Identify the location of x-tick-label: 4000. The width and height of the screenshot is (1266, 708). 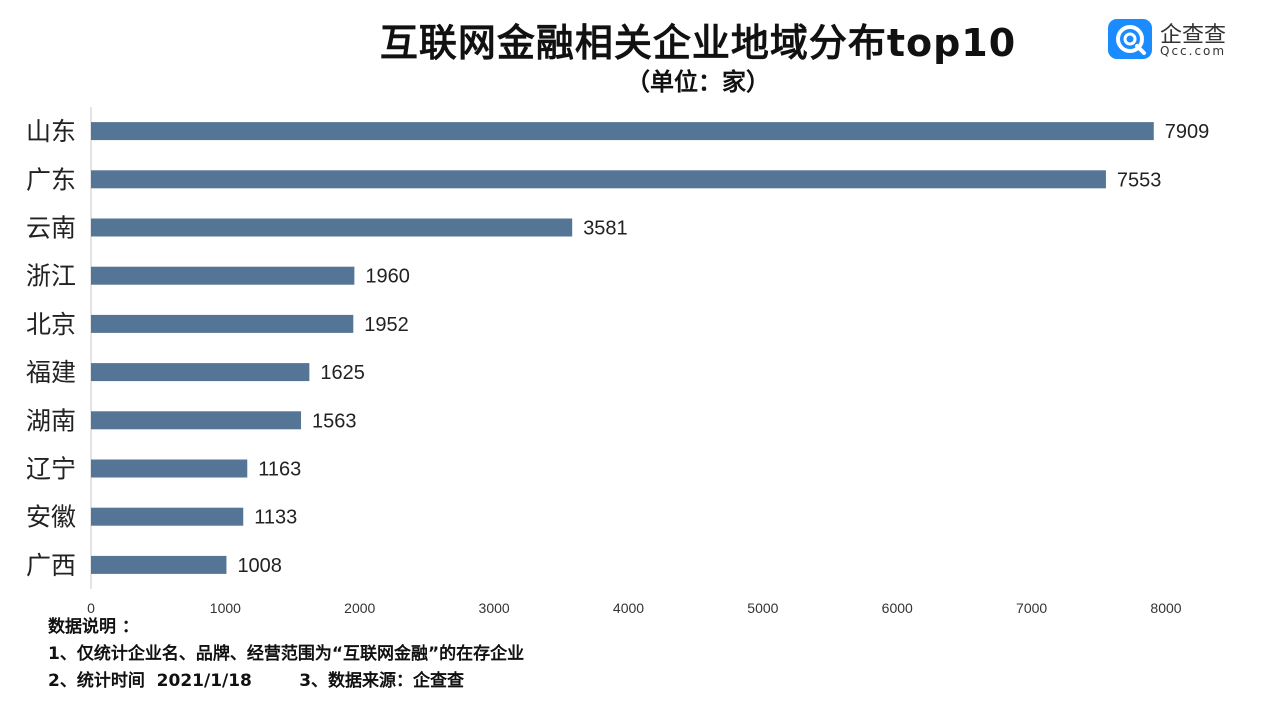
(628, 608).